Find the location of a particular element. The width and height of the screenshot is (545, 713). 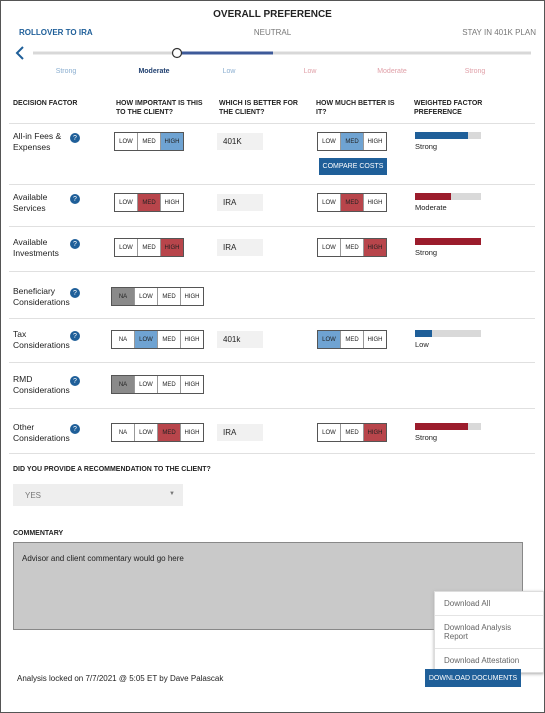

left-label: ROLLOVER TO IRA is located at coordinates (56, 32).